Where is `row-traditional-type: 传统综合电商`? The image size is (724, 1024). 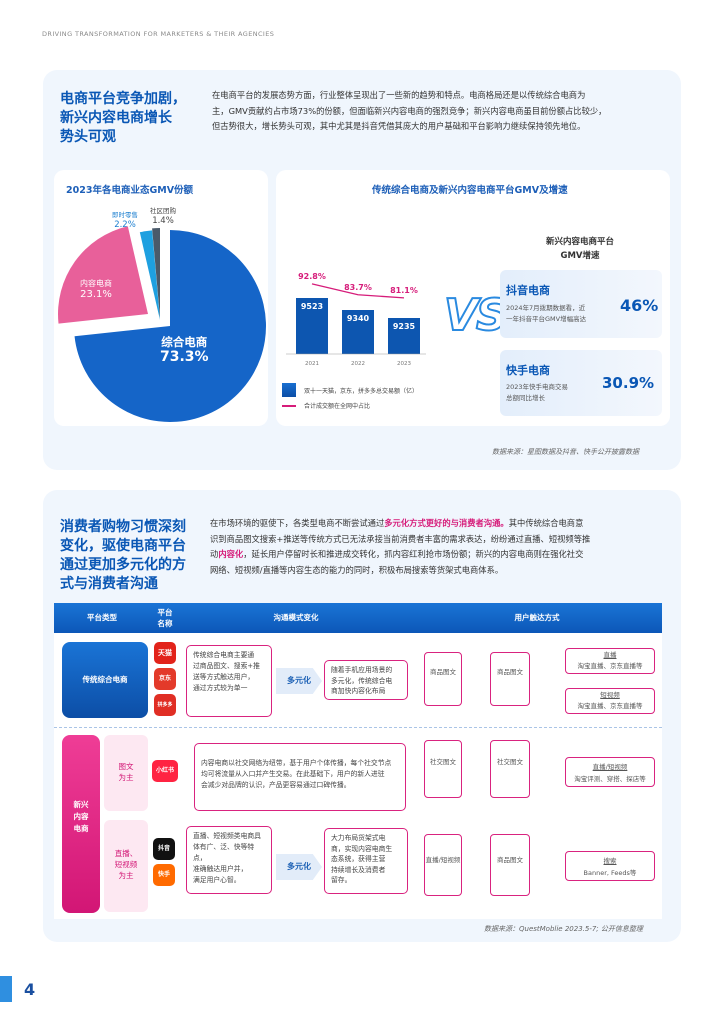
row-traditional-type: 传统综合电商 is located at coordinates (105, 680).